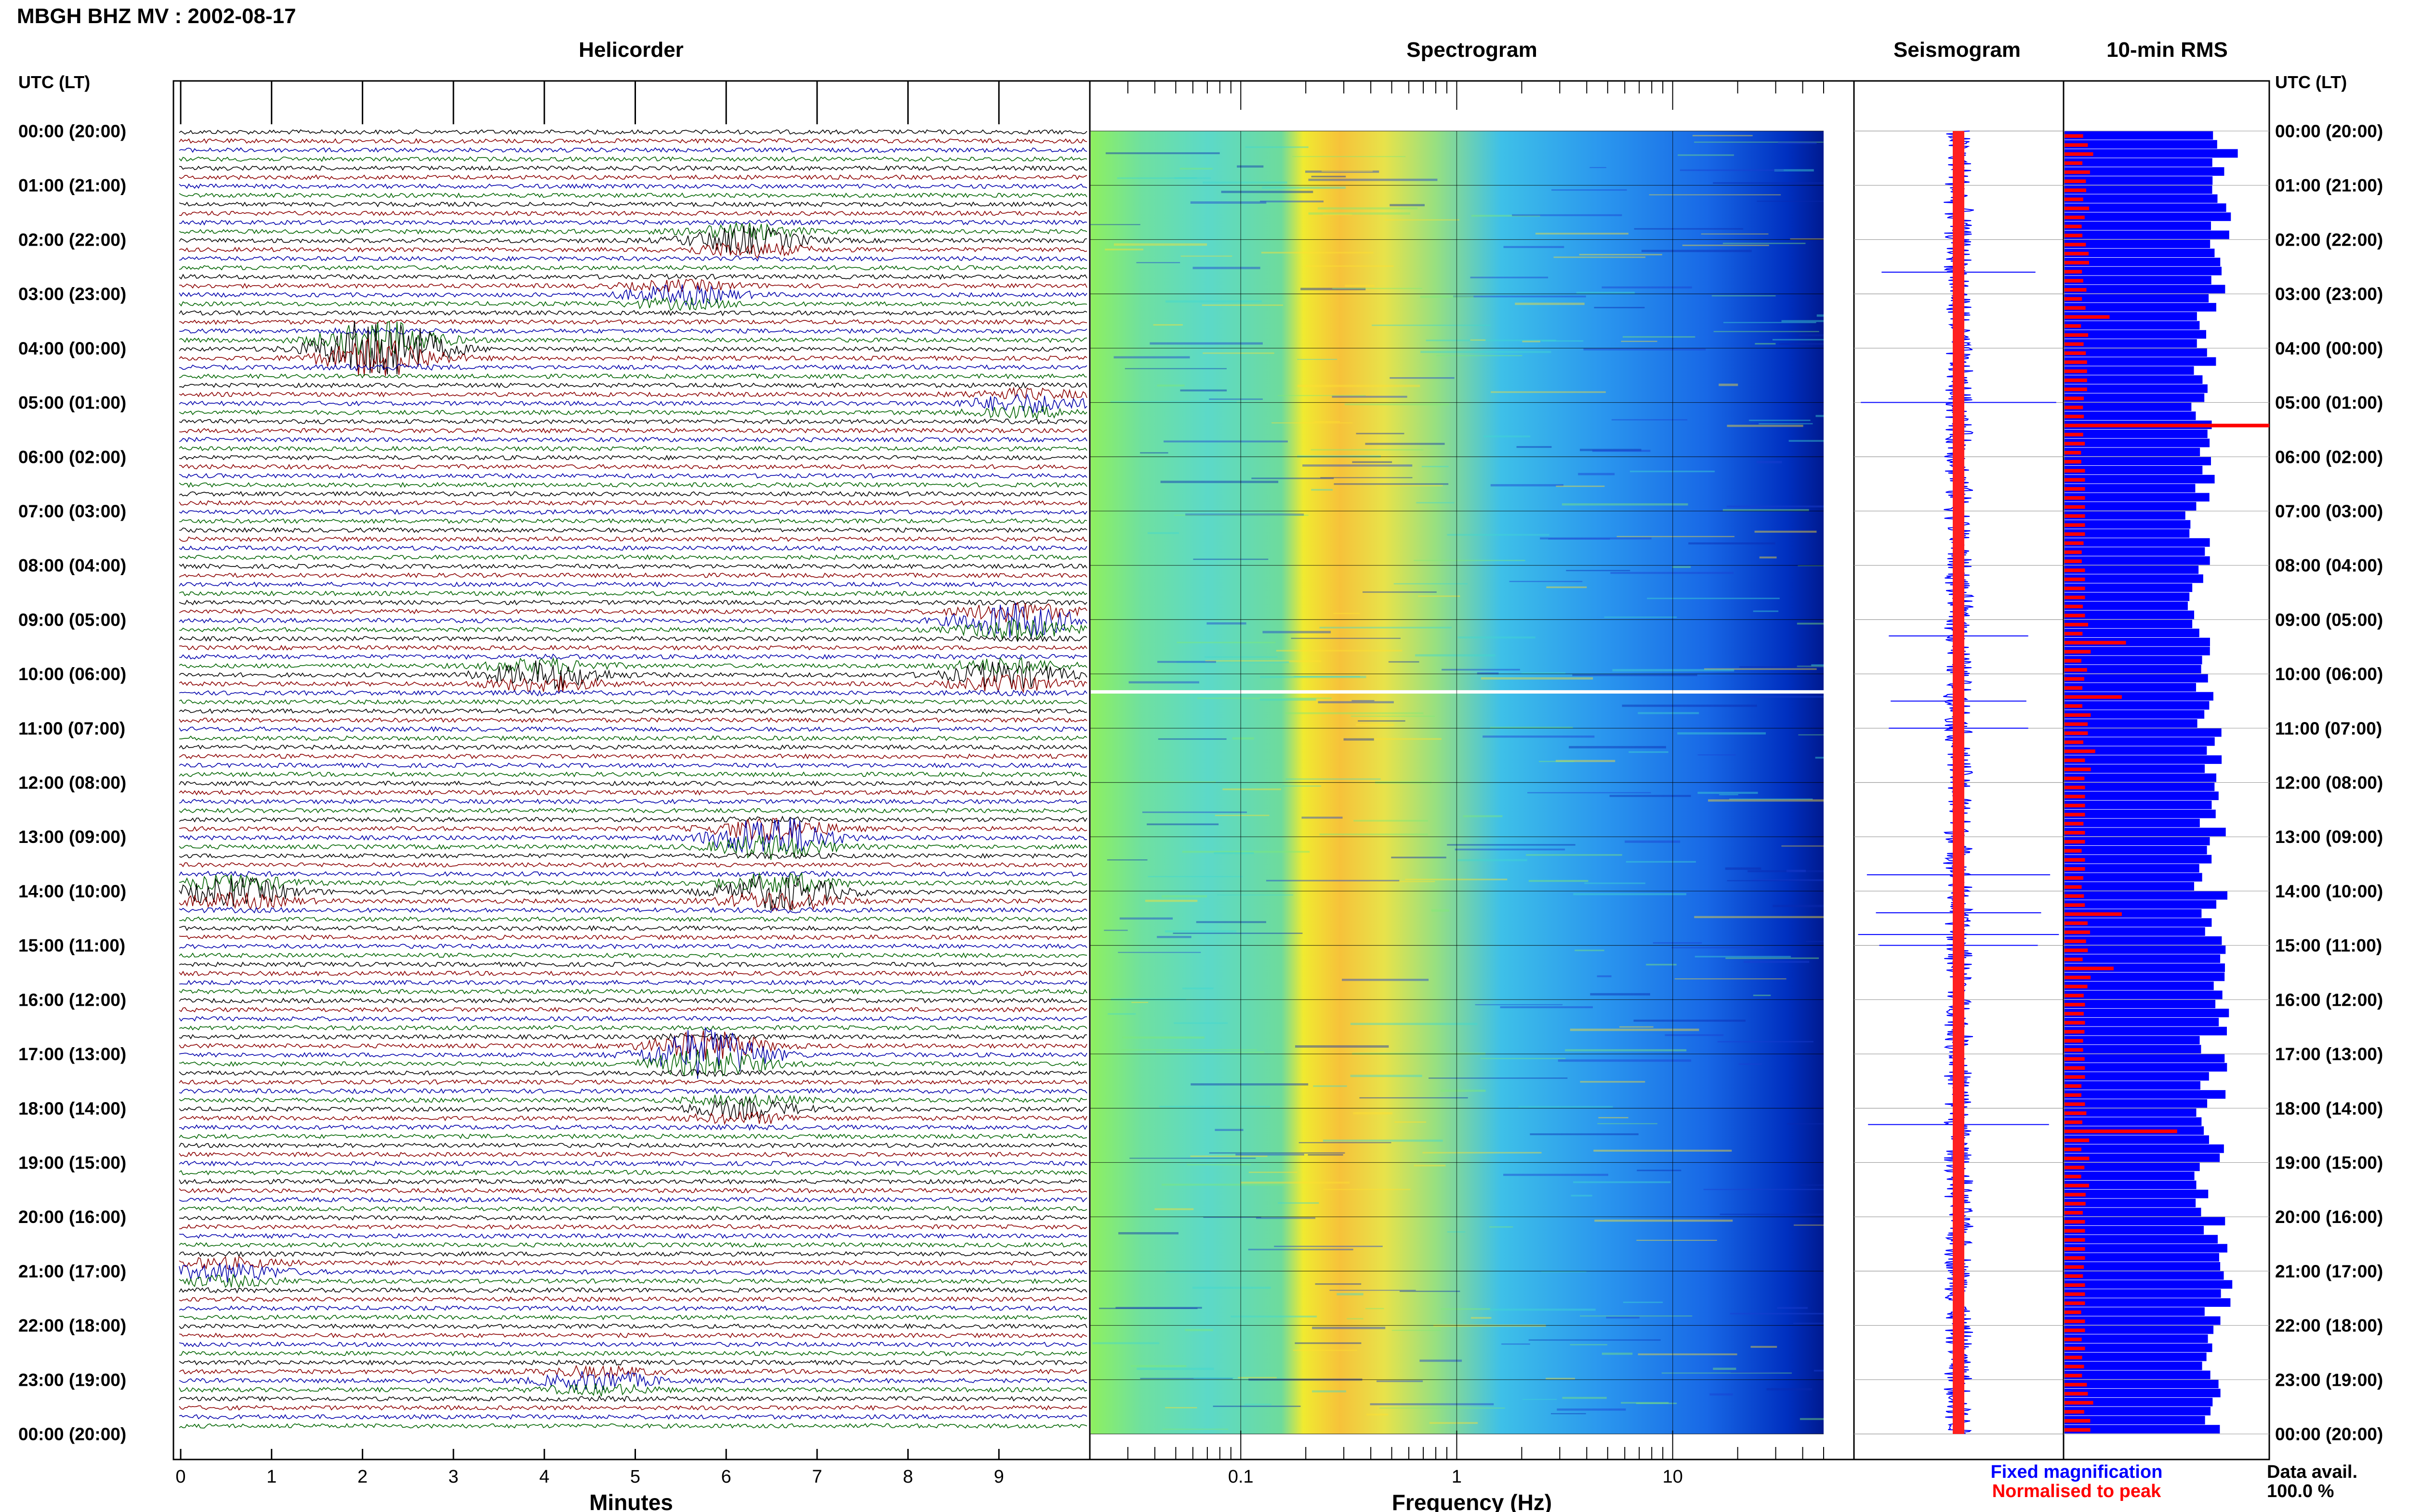  What do you see at coordinates (2329, 783) in the screenshot?
I see `right-time-label: 12:00 (08:00)` at bounding box center [2329, 783].